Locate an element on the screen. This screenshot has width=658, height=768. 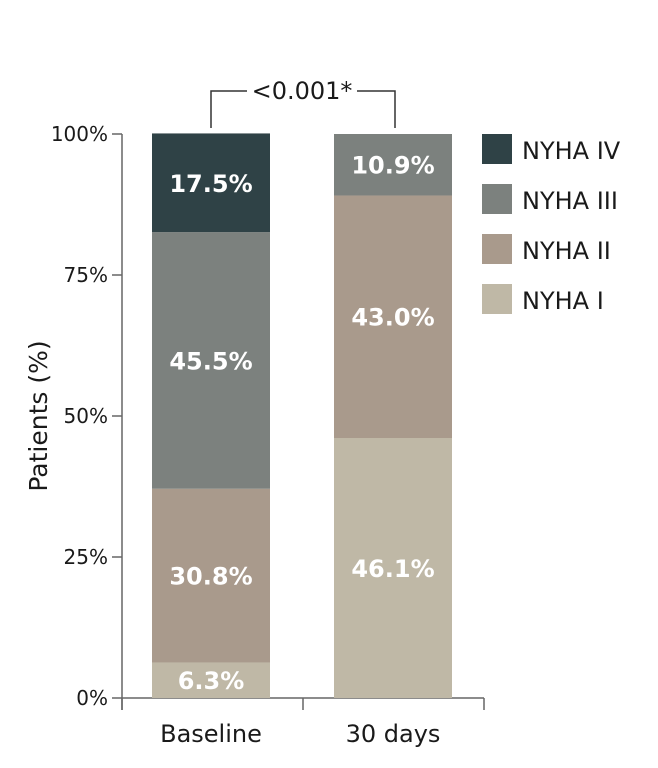
y-tick-label: 100% is located at coordinates (79, 134).